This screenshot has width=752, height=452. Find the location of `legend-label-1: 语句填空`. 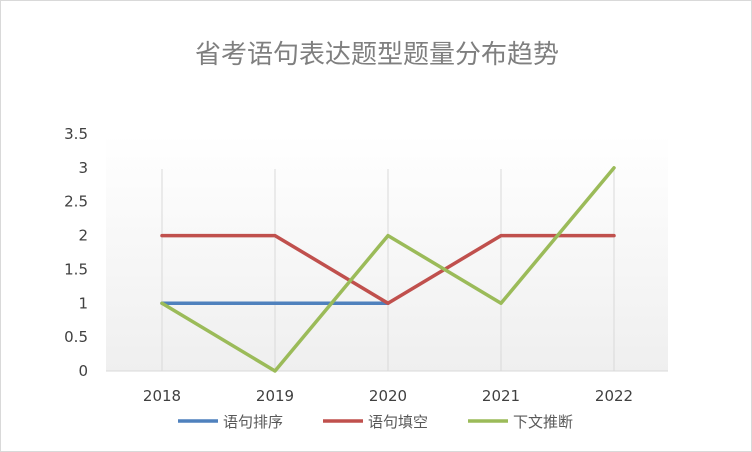

legend-label-1: 语句填空 is located at coordinates (398, 422).